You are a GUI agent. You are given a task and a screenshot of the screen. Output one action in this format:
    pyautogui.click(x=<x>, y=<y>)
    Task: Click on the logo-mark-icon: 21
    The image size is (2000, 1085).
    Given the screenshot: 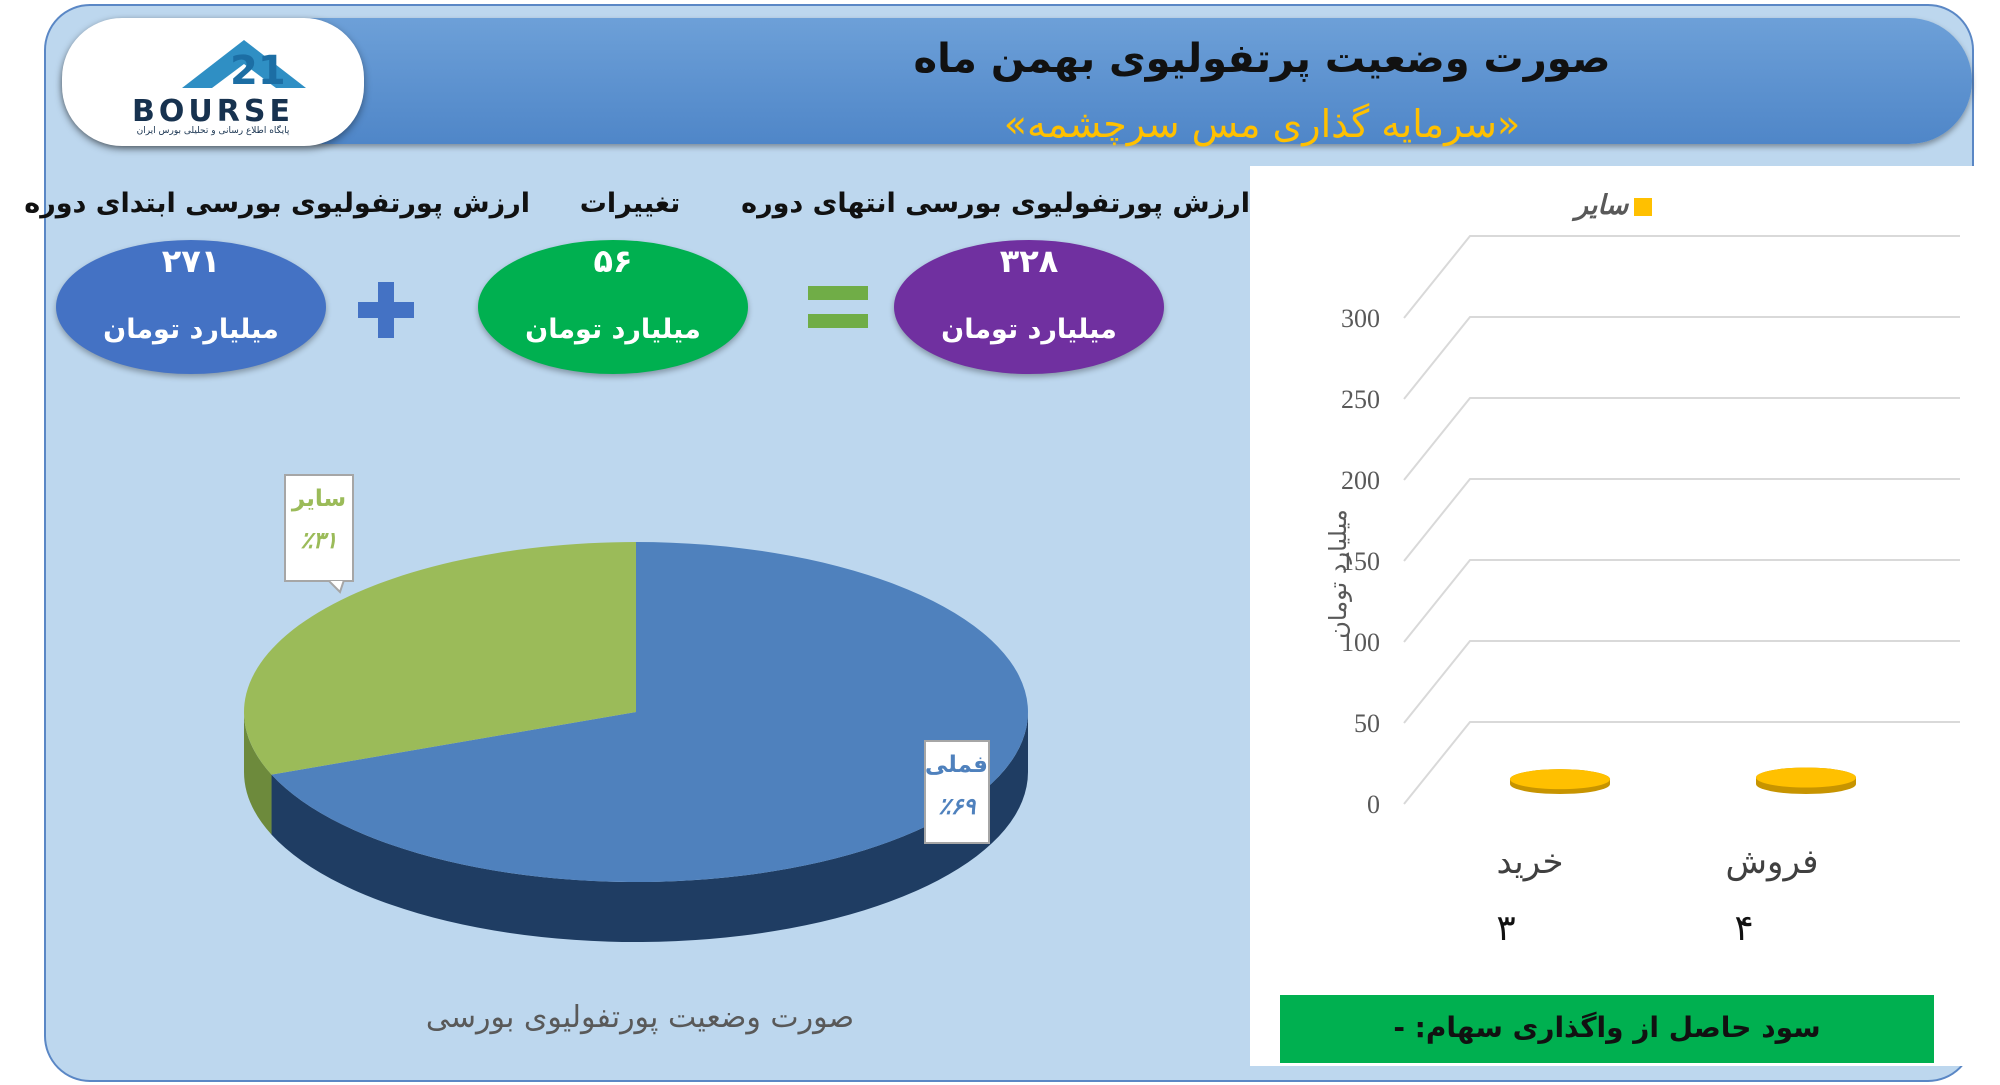 What is the action you would take?
    pyautogui.click(x=244, y=67)
    